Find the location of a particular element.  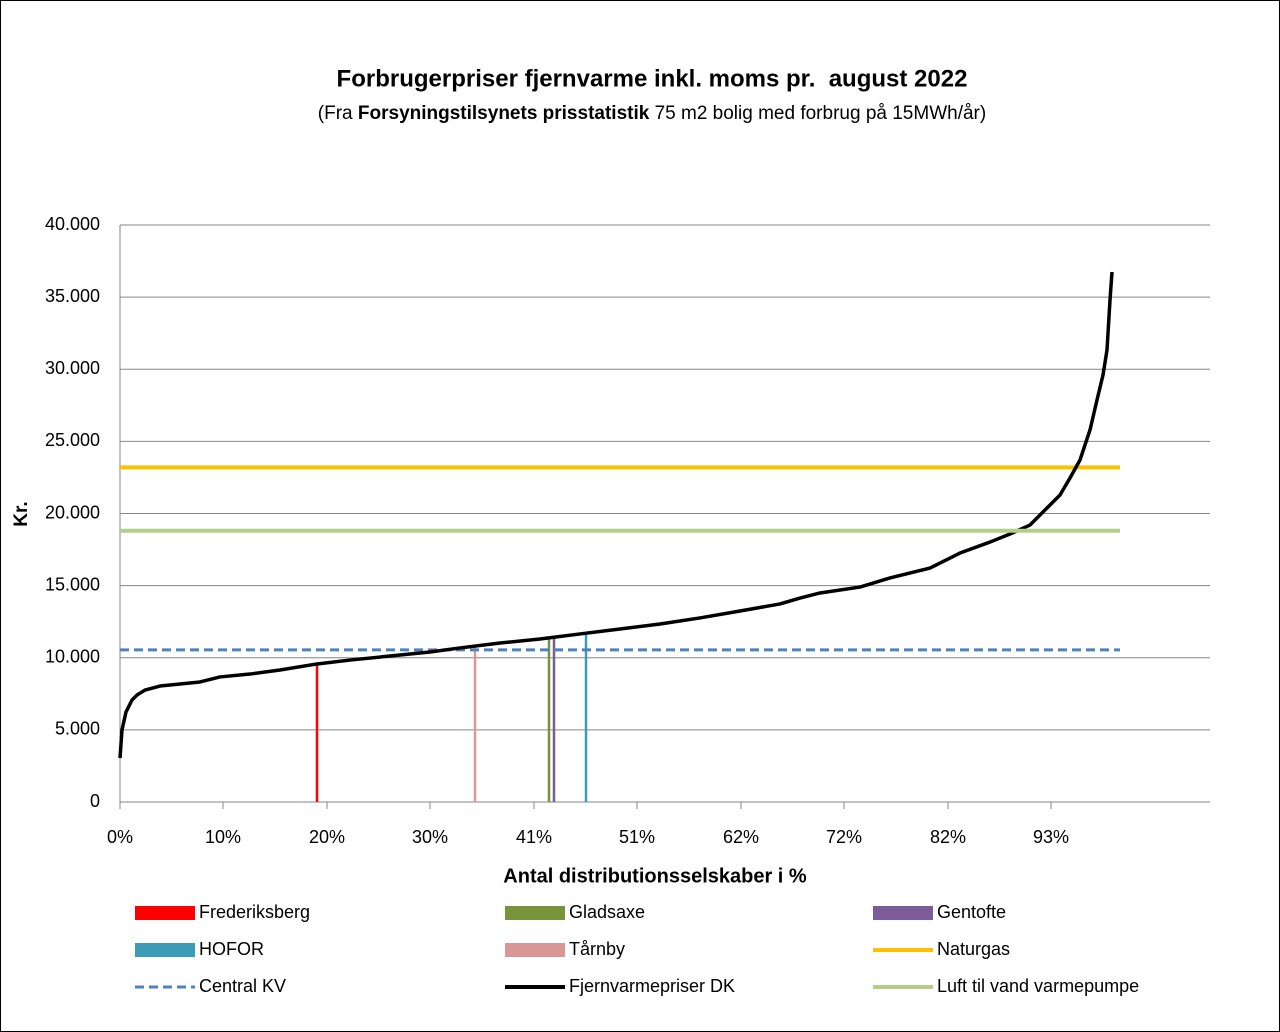

x-tick-label: 72% is located at coordinates (844, 837).